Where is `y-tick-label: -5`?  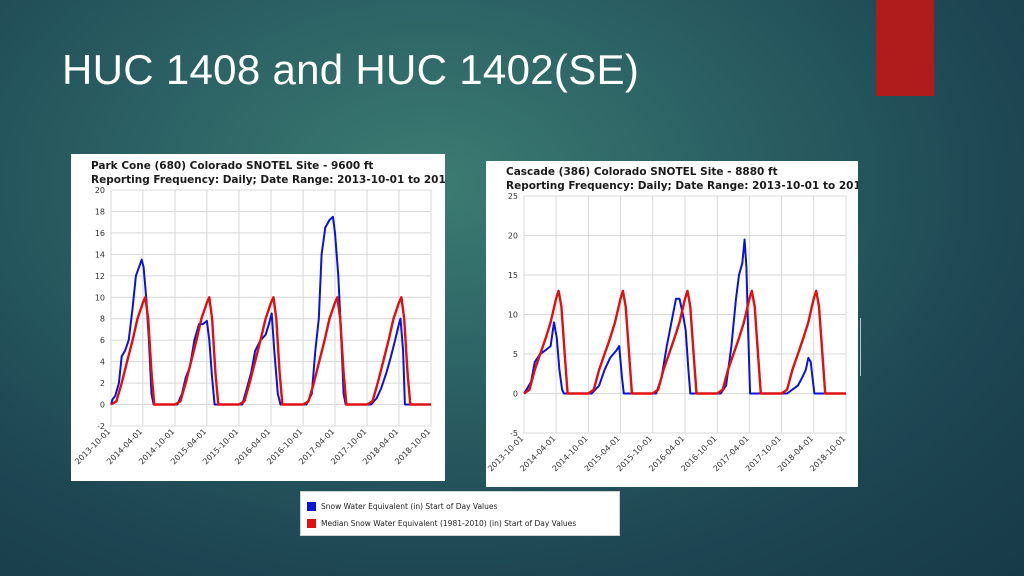
y-tick-label: -5 is located at coordinates (514, 433).